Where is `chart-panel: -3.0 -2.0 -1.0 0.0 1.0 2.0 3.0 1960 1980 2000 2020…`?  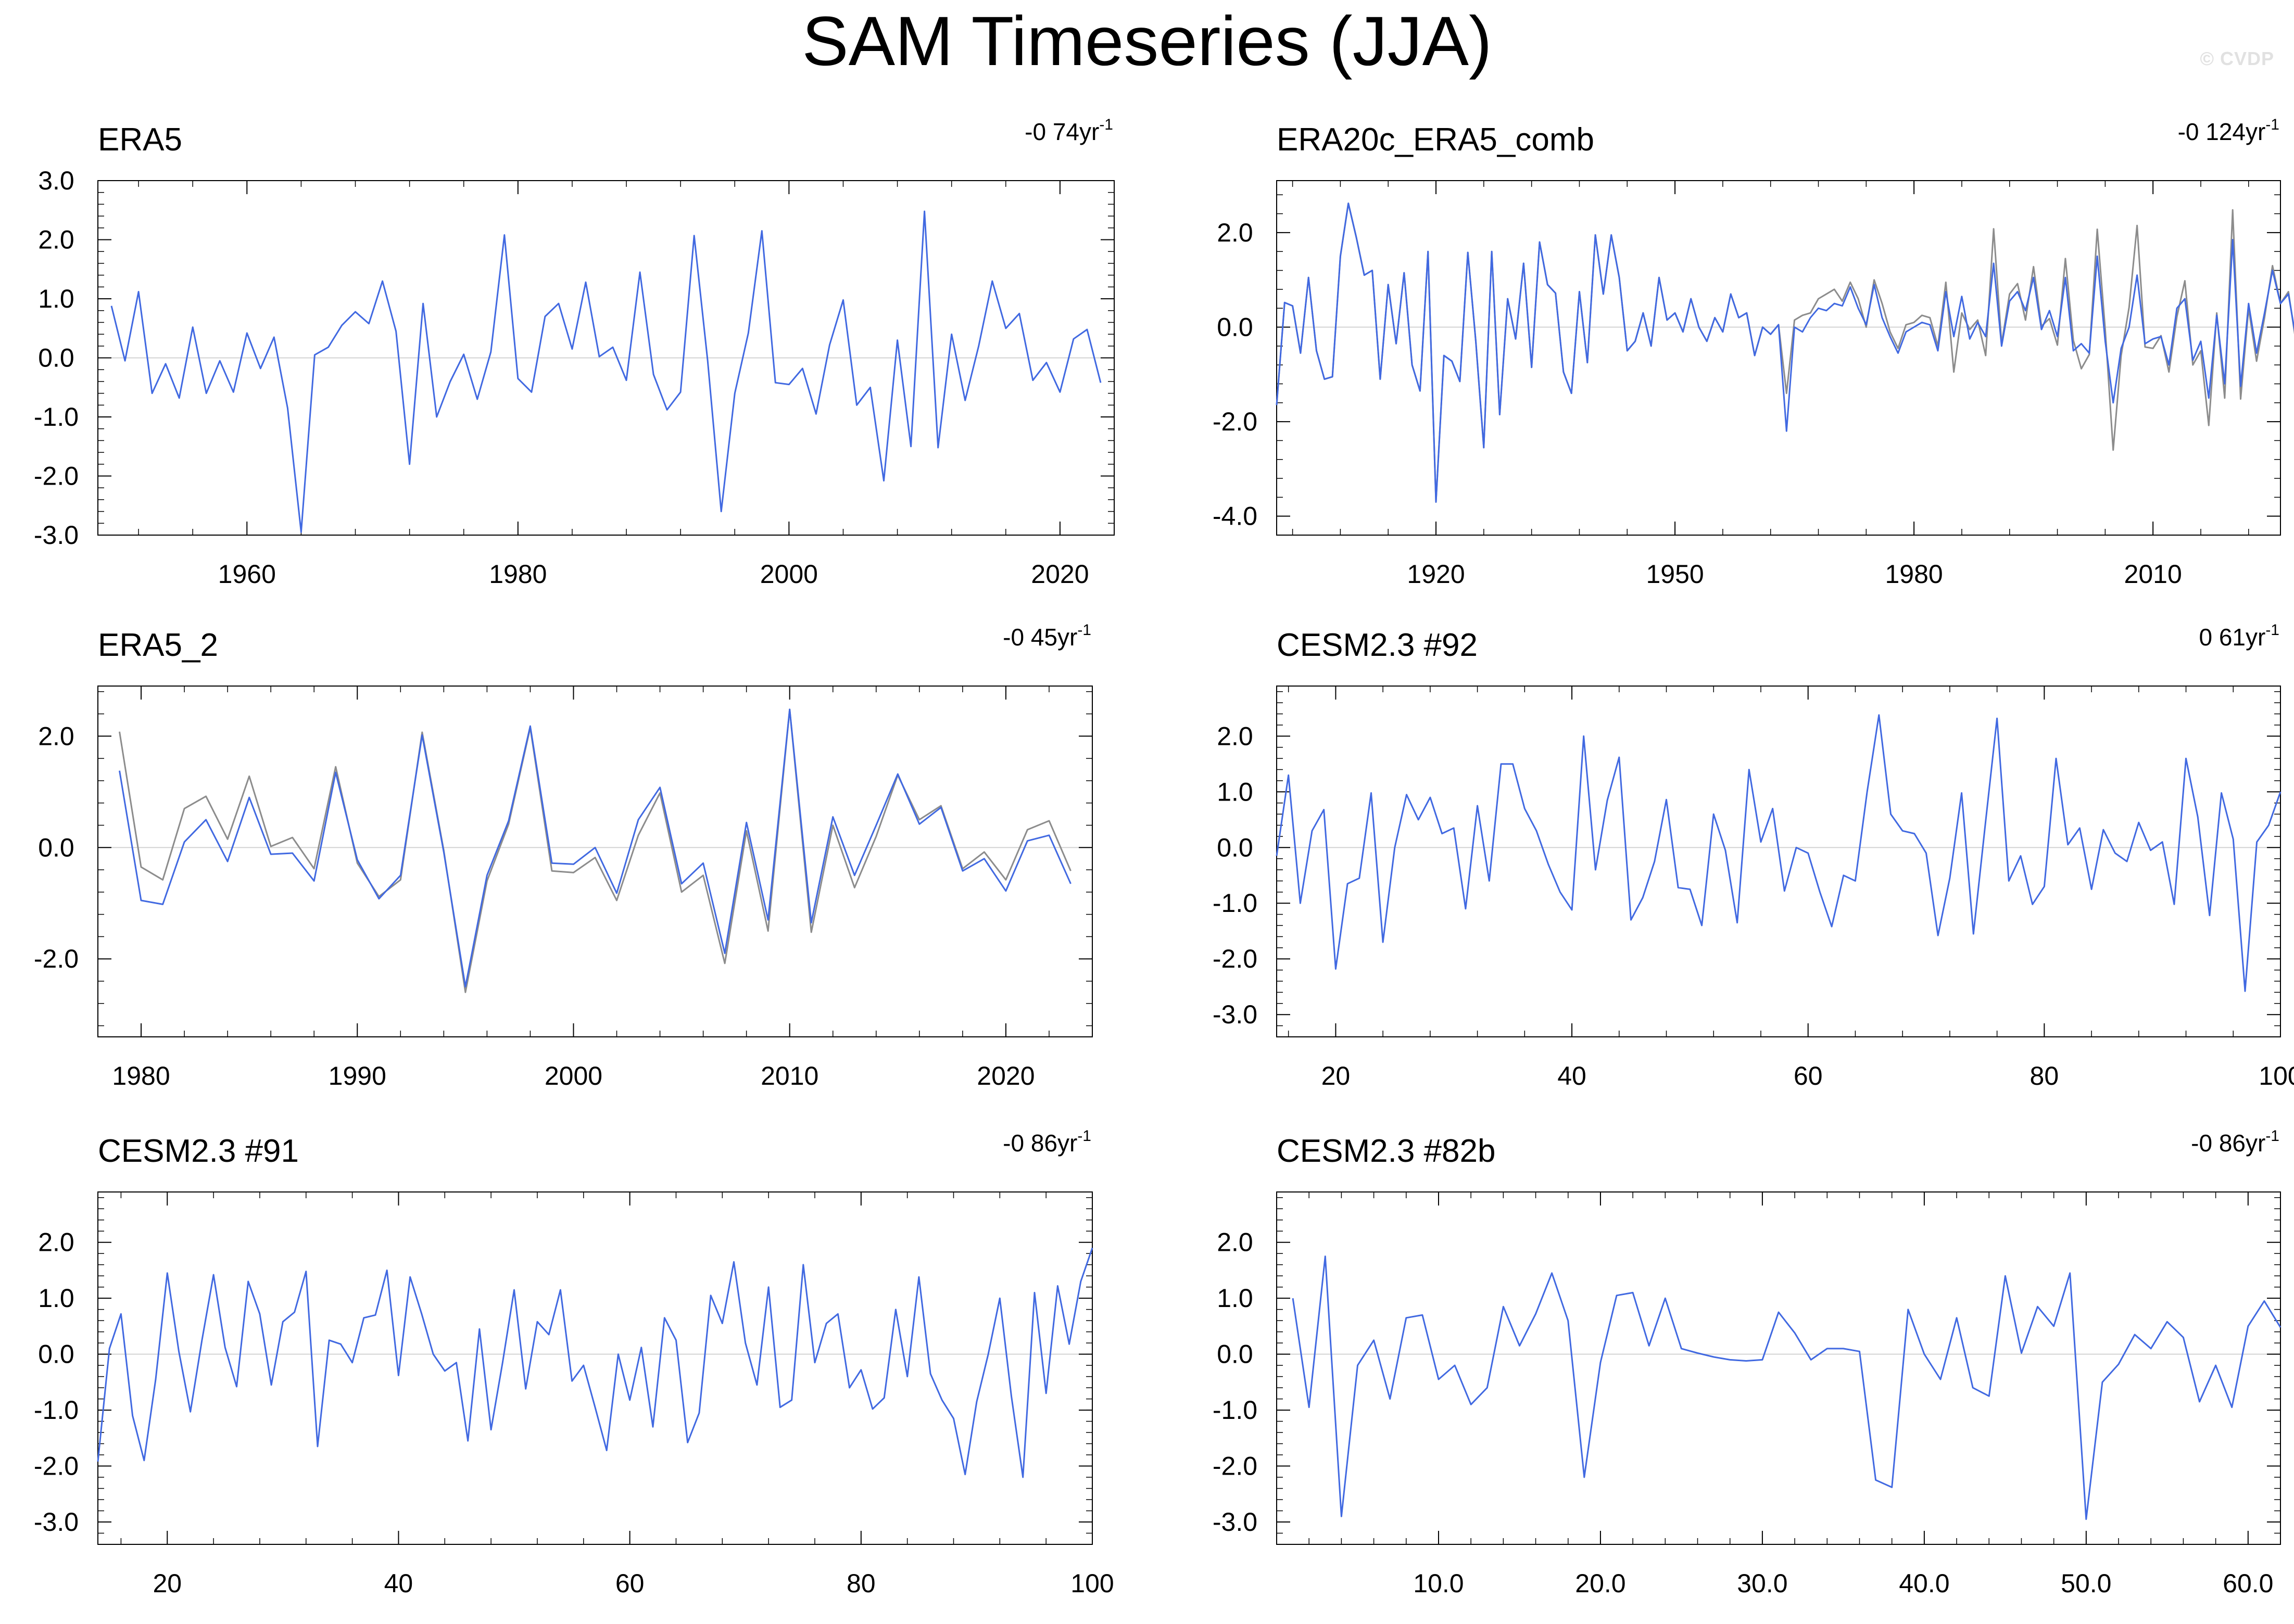
chart-panel: -3.0 -2.0 -1.0 0.0 1.0 2.0 3.0 1960 1980 2000 2020… is located at coordinates (574, 353).